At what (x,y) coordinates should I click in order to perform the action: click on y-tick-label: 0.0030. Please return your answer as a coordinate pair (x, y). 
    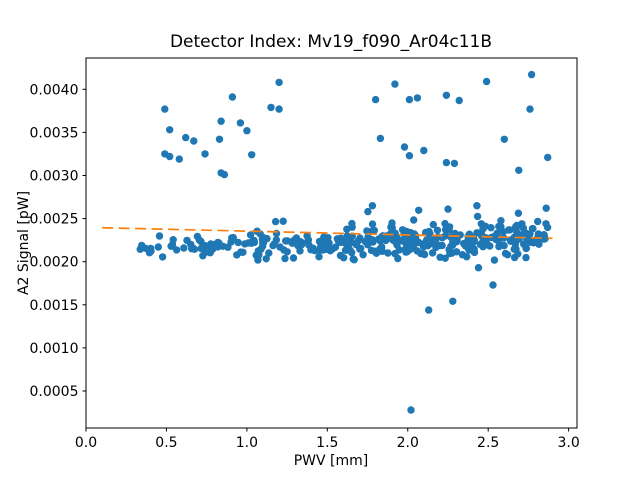
    Looking at the image, I should click on (54, 176).